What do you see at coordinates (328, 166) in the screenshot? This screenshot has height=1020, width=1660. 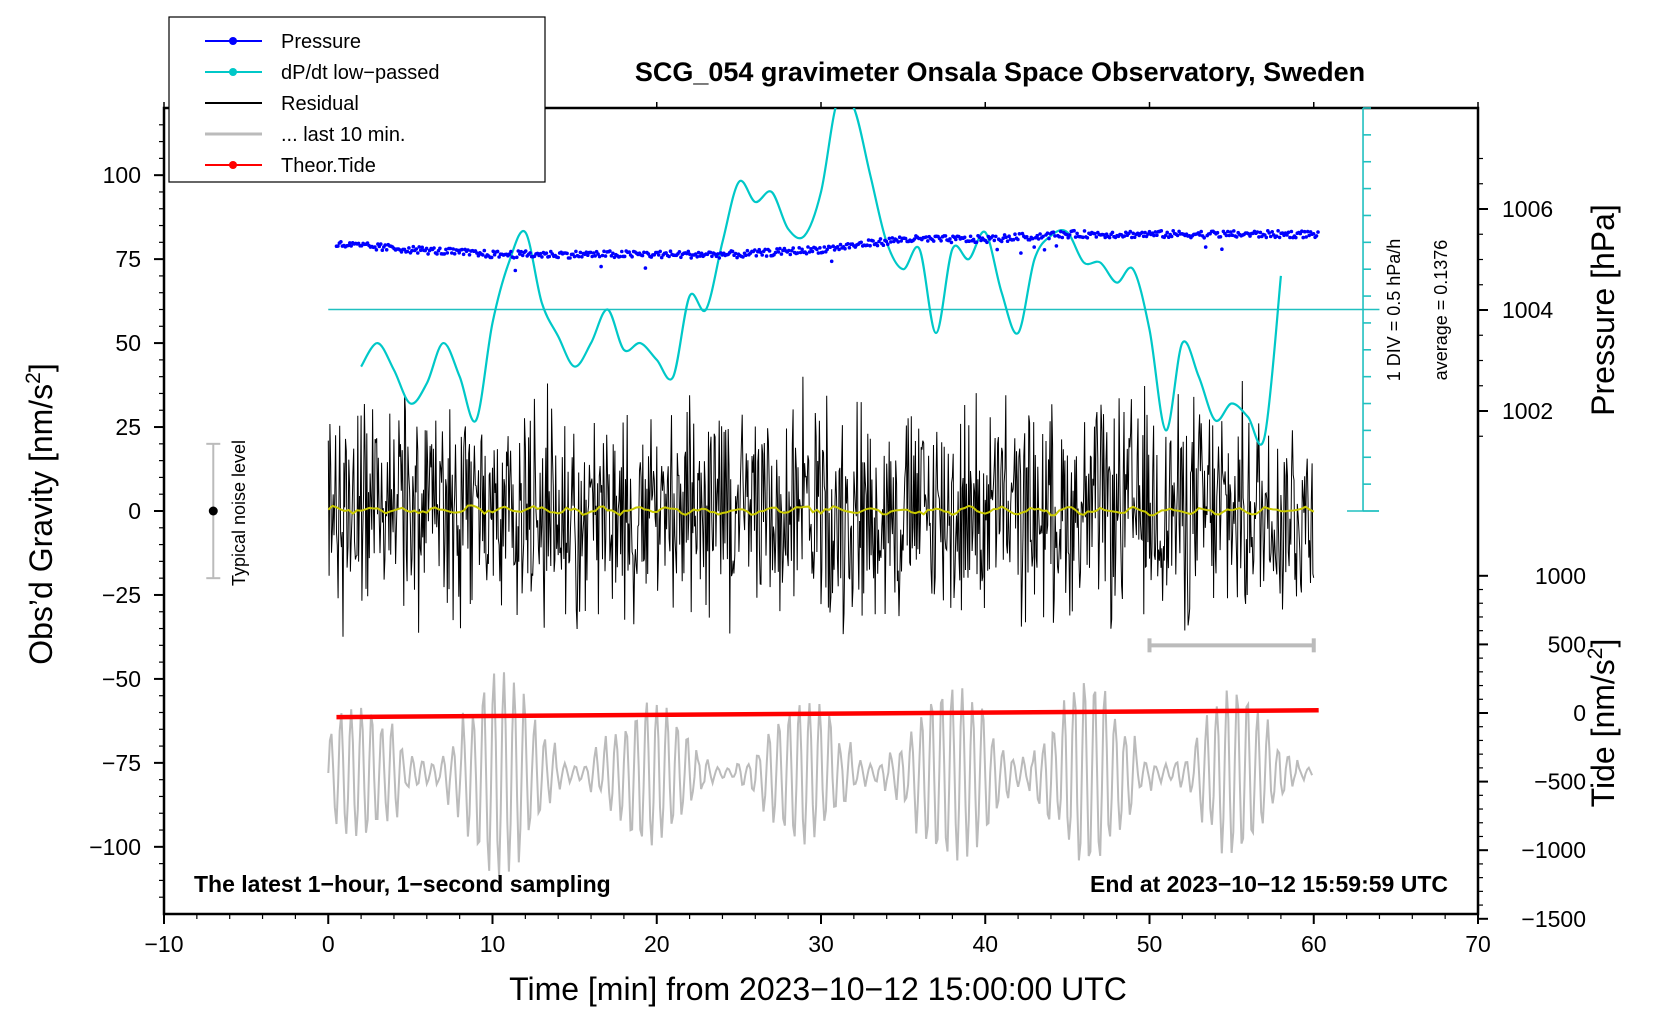 I see `legend-label: Theor.Tide` at bounding box center [328, 166].